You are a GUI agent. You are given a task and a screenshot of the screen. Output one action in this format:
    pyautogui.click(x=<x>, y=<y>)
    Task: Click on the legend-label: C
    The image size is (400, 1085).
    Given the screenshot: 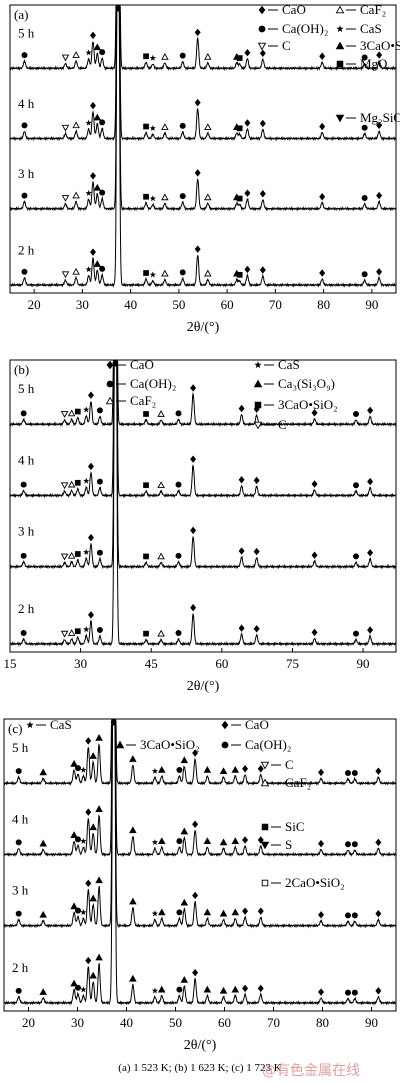 What is the action you would take?
    pyautogui.click(x=282, y=424)
    